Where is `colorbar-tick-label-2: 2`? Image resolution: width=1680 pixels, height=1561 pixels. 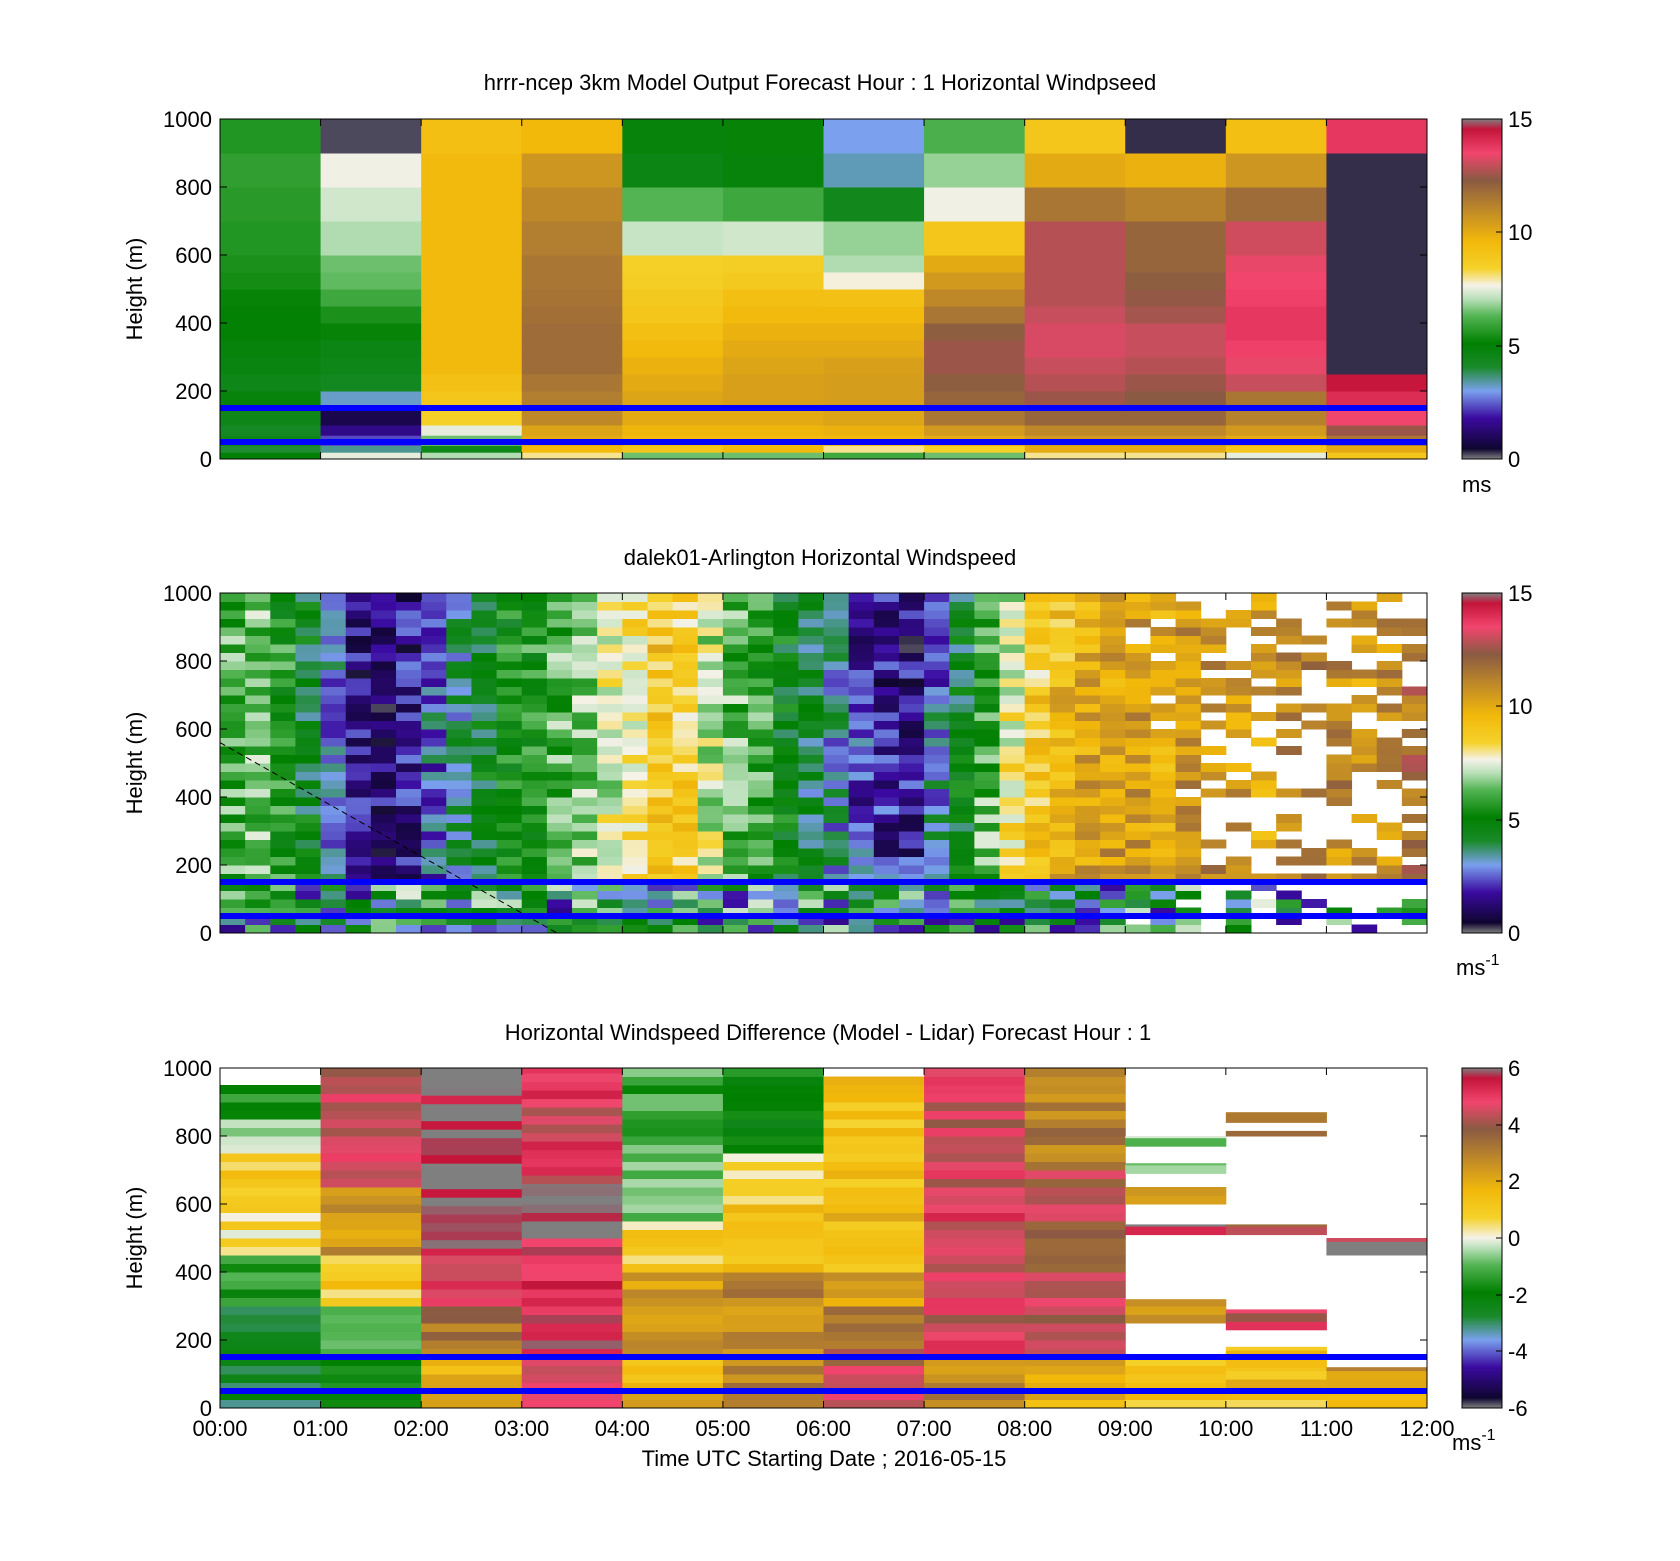
colorbar-tick-label-2: 2 is located at coordinates (1514, 1181).